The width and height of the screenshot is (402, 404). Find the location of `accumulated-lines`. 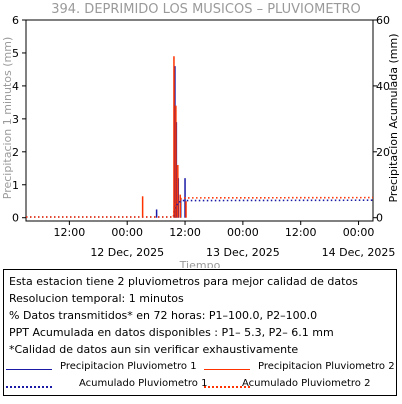

accumulated-lines is located at coordinates (200, 207).